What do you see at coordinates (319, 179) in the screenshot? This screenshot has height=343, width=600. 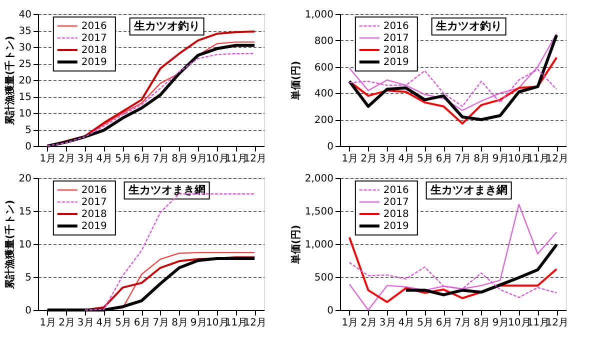 I see `y-tick-label: 2,000` at bounding box center [319, 179].